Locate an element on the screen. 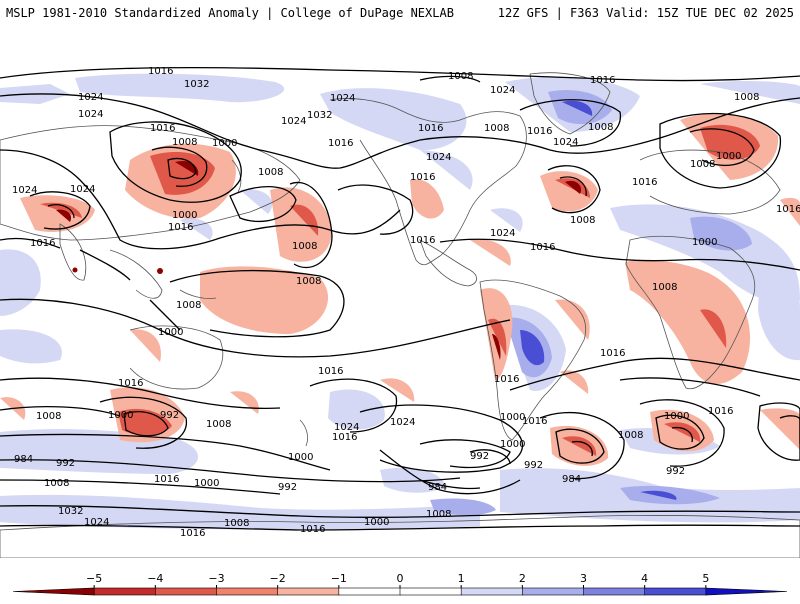  colorbar-tick-label: −1 is located at coordinates (339, 578).